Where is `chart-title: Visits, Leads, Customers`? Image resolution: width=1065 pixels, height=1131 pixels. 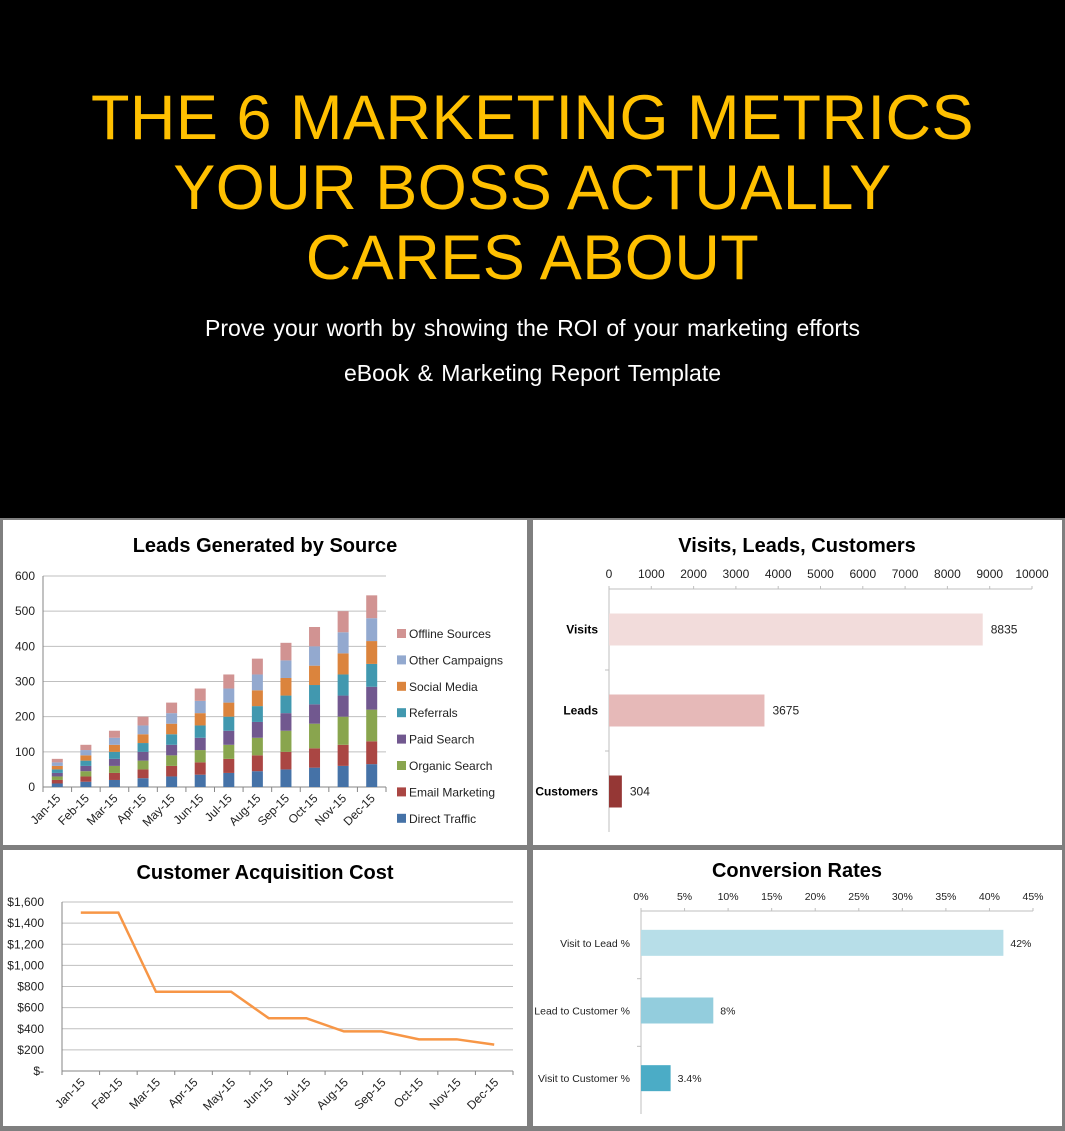
chart-title: Visits, Leads, Customers is located at coordinates (797, 546).